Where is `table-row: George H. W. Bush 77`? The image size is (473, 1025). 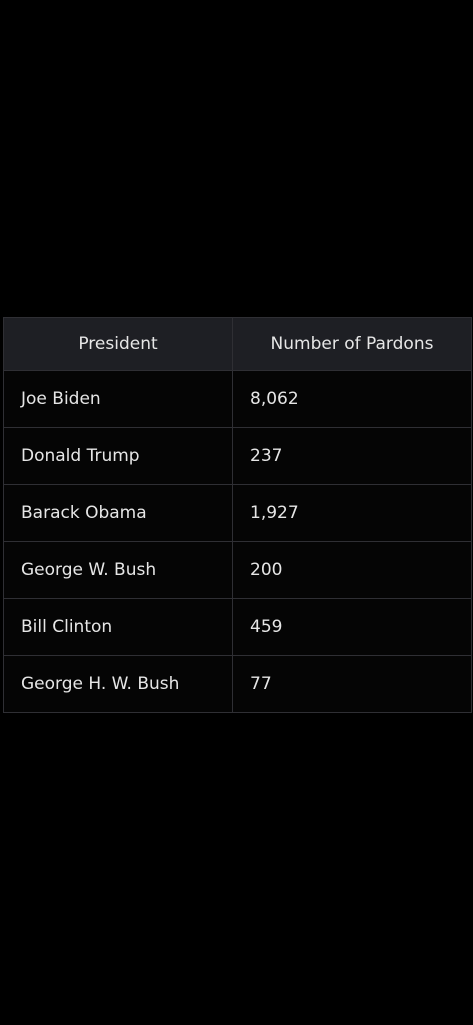 table-row: George H. W. Bush 77 is located at coordinates (237, 684).